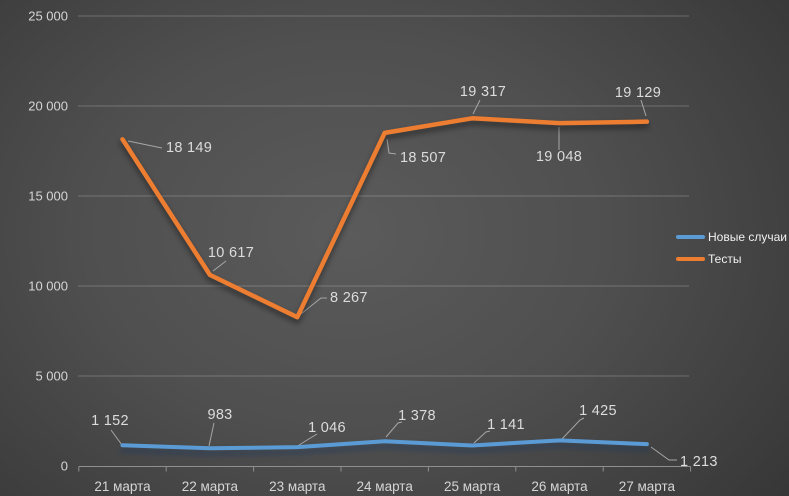 This screenshot has width=789, height=496. Describe the element at coordinates (559, 157) in the screenshot. I see `data-label: 19 048` at that location.